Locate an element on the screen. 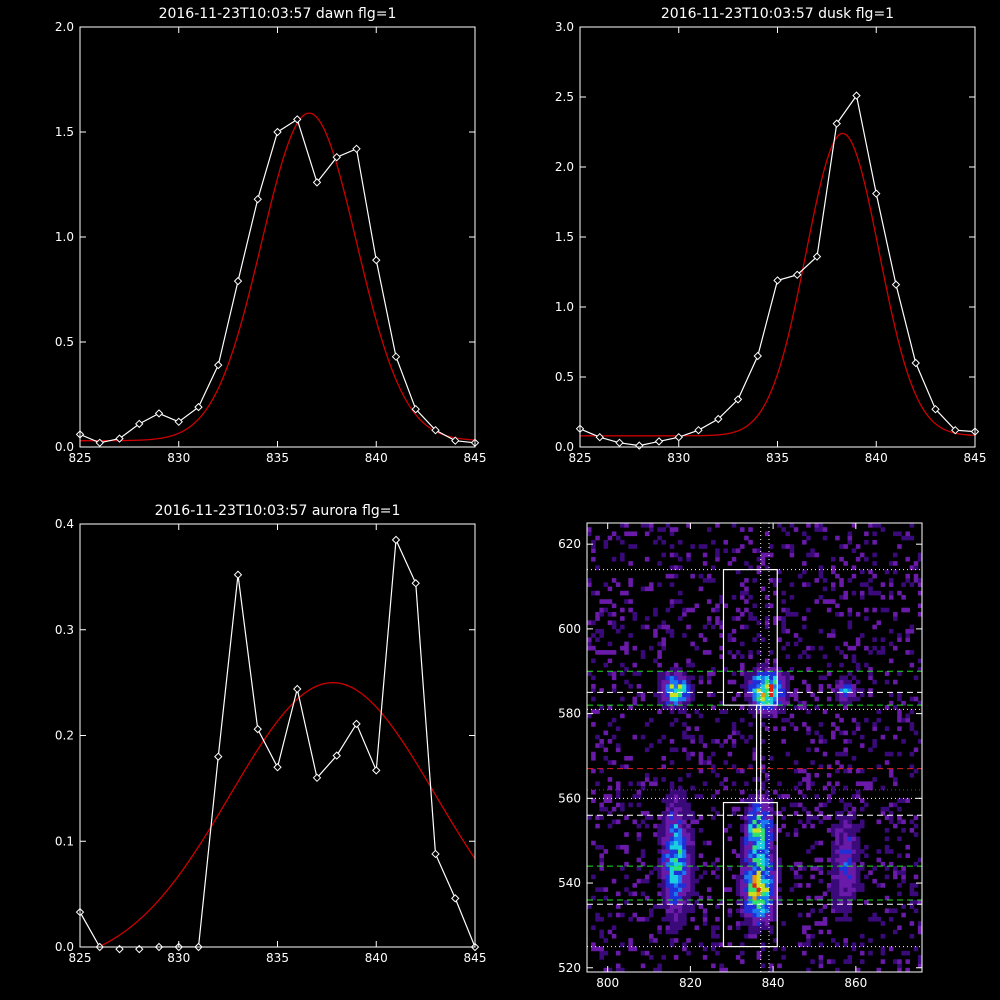  fit-curve is located at coordinates (277, 277).